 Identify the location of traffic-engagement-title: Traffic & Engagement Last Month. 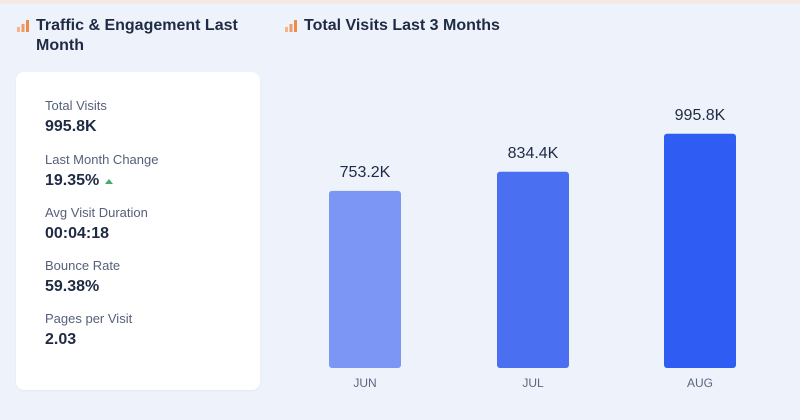
(141, 36).